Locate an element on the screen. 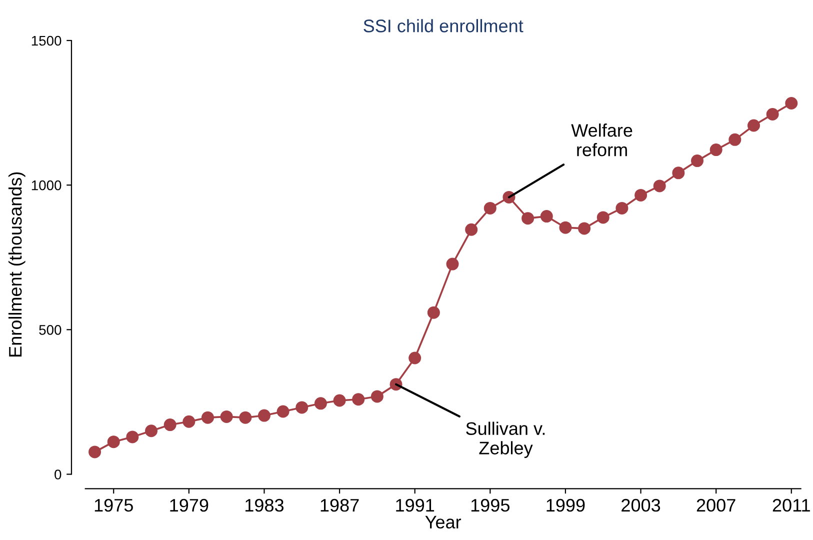  y-axis-title: Enrollment (thousands) is located at coordinates (17, 264).